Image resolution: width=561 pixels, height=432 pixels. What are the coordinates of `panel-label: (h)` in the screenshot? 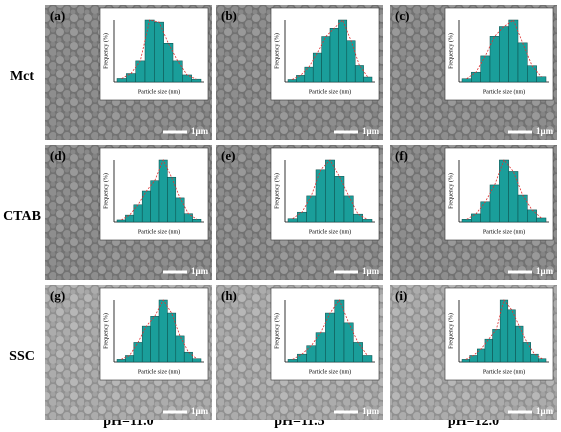 It's located at (229, 295).